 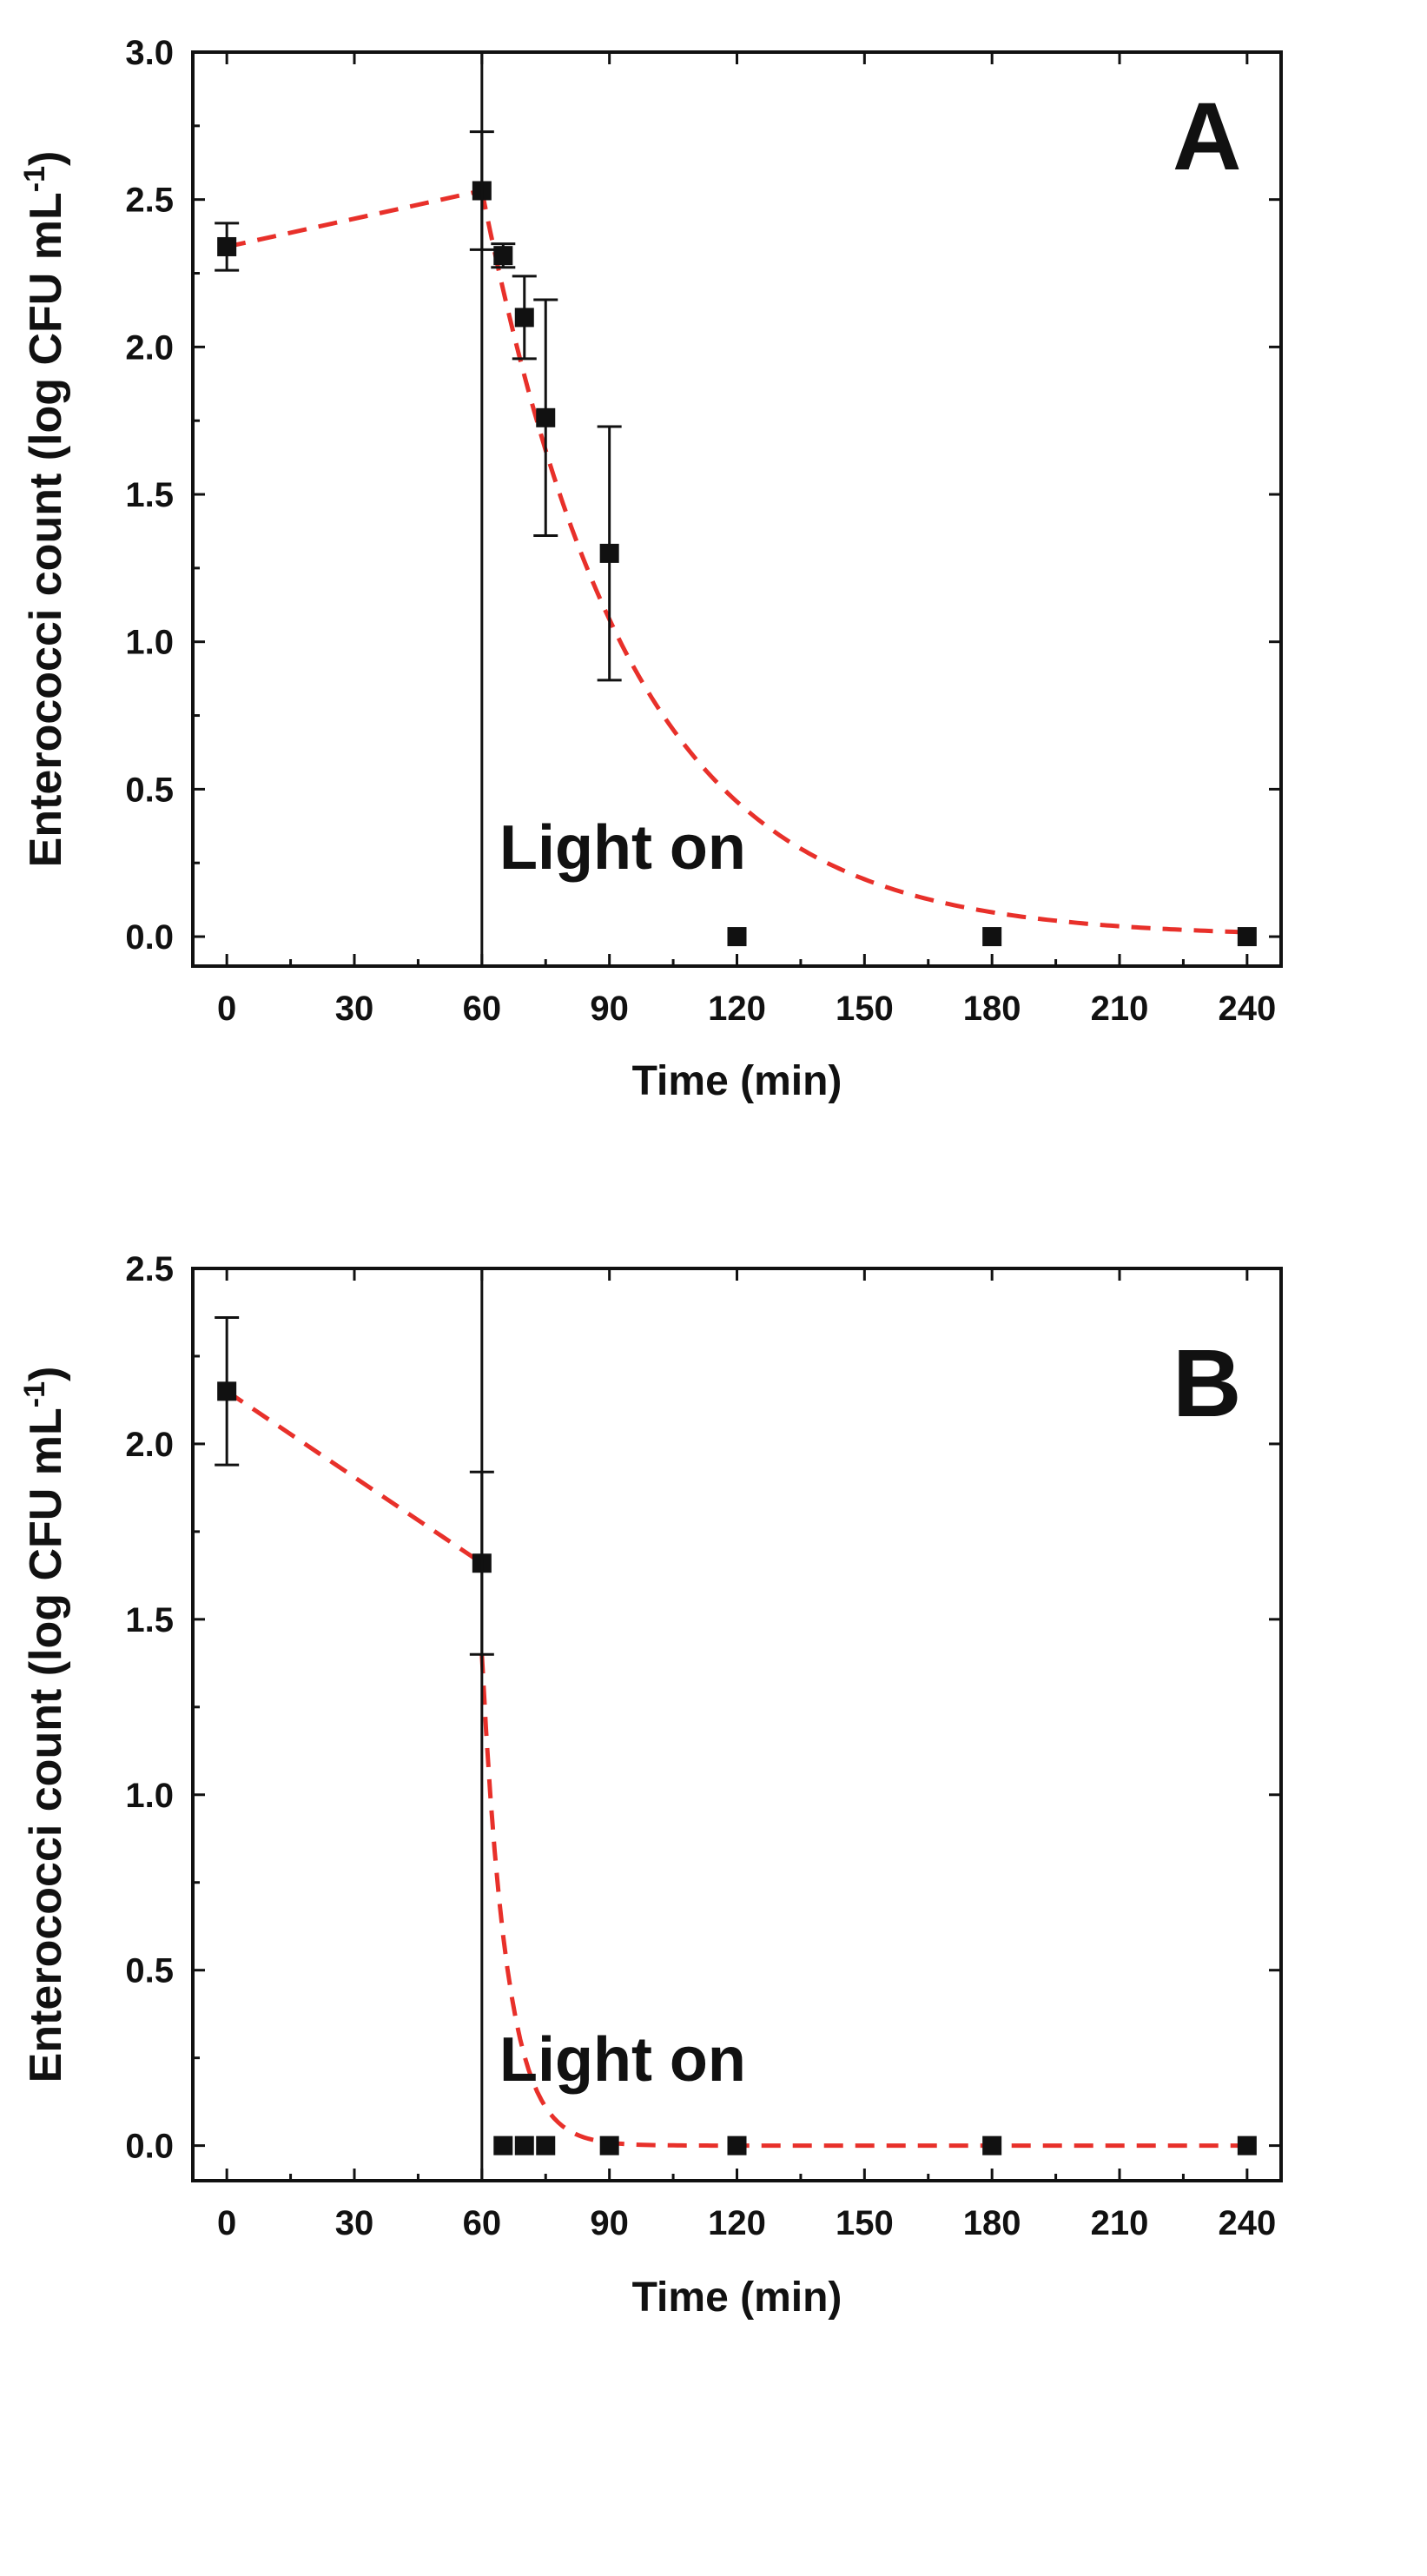 I want to click on y-tick-label-b-2: 1.0, so click(x=149, y=1796).